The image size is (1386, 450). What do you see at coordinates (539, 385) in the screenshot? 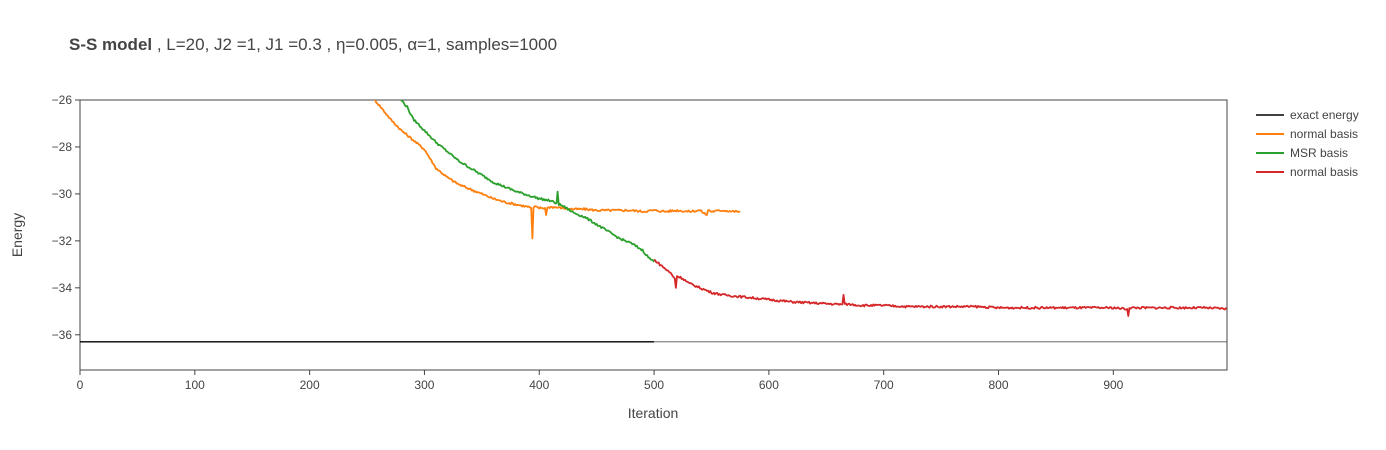
I see `x-tick-label: 400` at bounding box center [539, 385].